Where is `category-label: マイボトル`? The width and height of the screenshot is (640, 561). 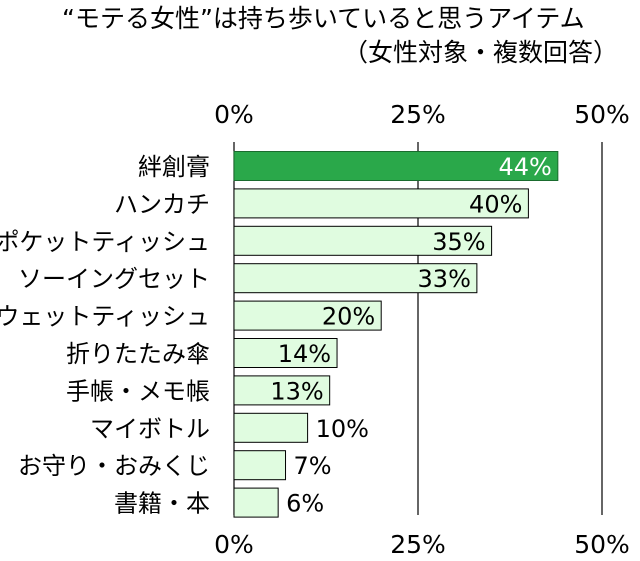 category-label: マイボトル is located at coordinates (150, 429).